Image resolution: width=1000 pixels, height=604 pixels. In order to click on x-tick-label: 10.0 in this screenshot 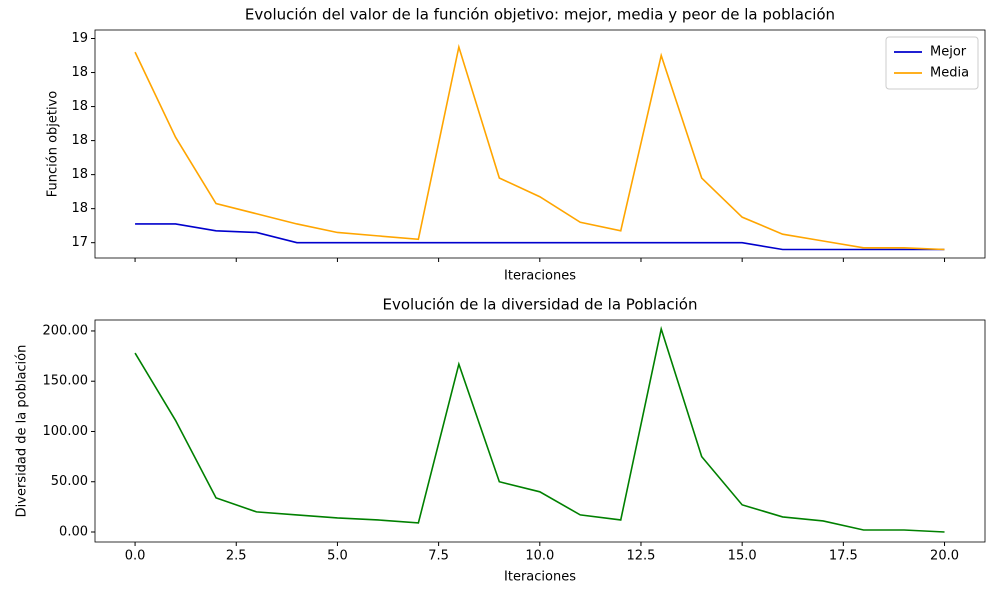, I will do `click(539, 556)`.